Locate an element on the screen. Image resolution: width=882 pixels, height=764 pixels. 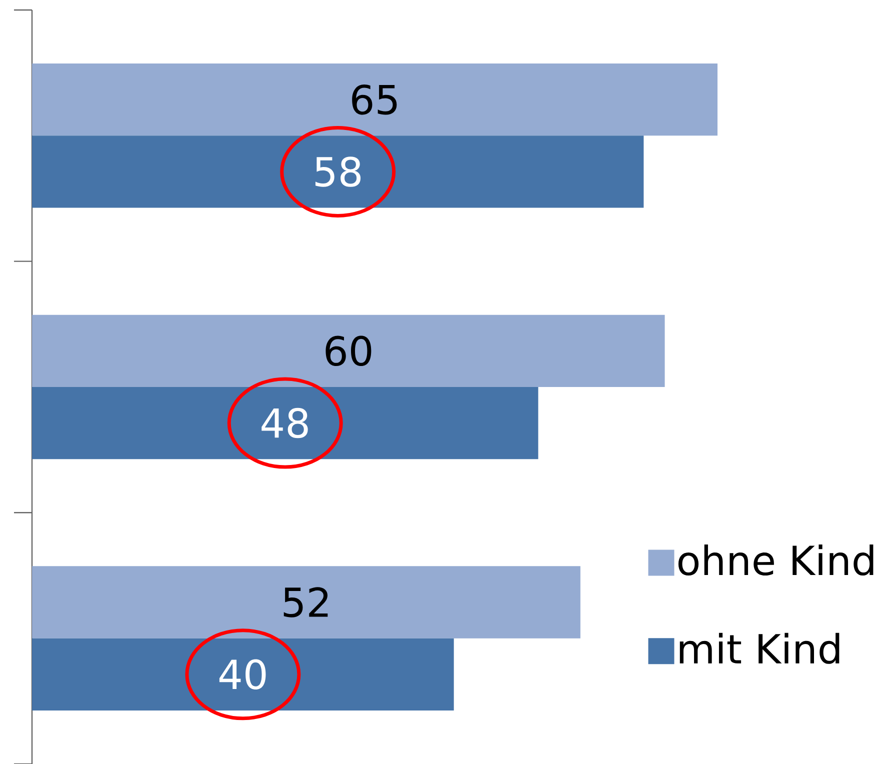
data-label: 58 is located at coordinates (338, 171).